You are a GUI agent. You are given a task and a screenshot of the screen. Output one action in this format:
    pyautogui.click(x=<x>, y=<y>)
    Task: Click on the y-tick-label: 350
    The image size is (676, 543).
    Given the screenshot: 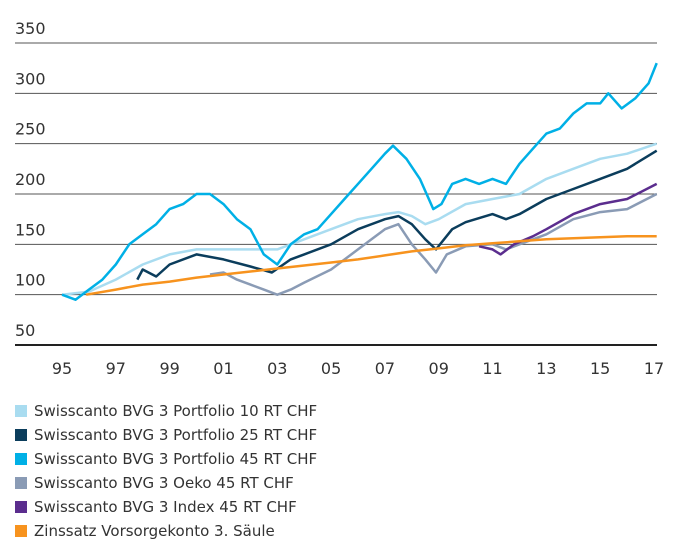 What is the action you would take?
    pyautogui.click(x=30, y=28)
    